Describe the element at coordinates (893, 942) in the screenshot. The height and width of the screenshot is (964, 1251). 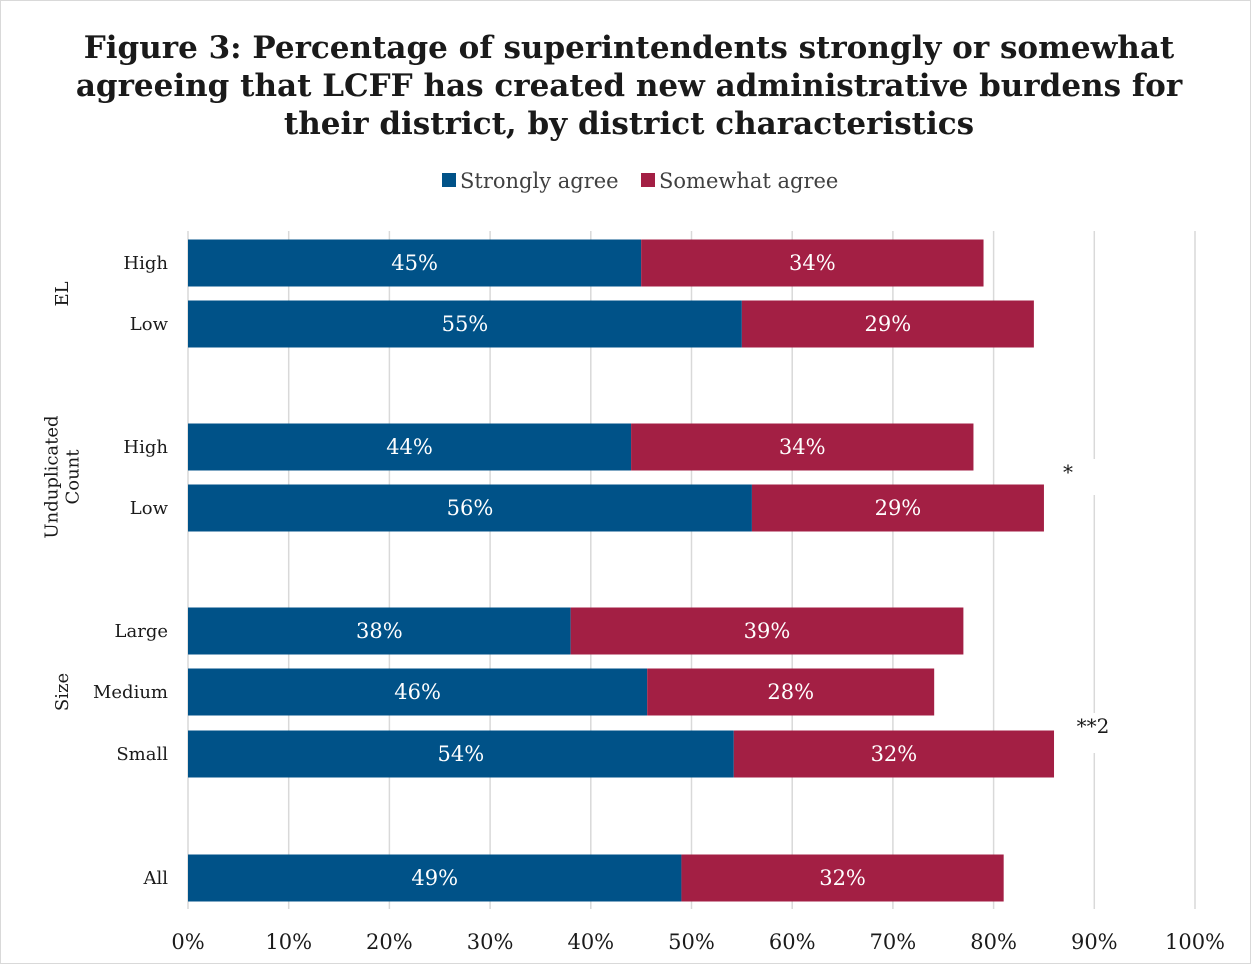
I see `x-tick-label-70: 70%` at that location.